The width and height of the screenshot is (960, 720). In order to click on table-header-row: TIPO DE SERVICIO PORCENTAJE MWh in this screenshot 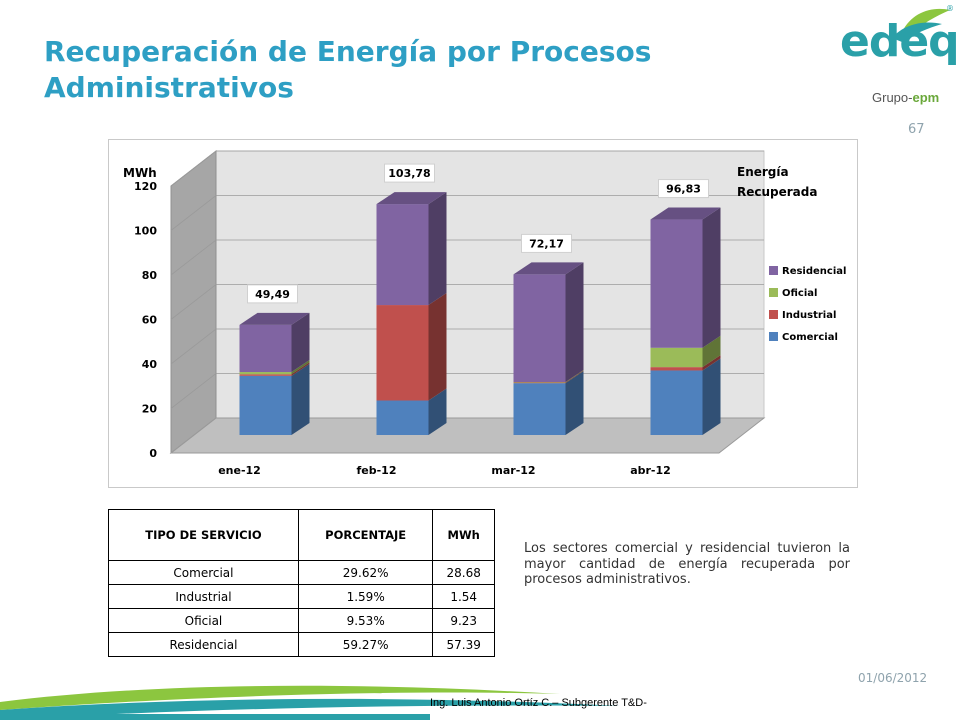, I will do `click(301, 535)`.